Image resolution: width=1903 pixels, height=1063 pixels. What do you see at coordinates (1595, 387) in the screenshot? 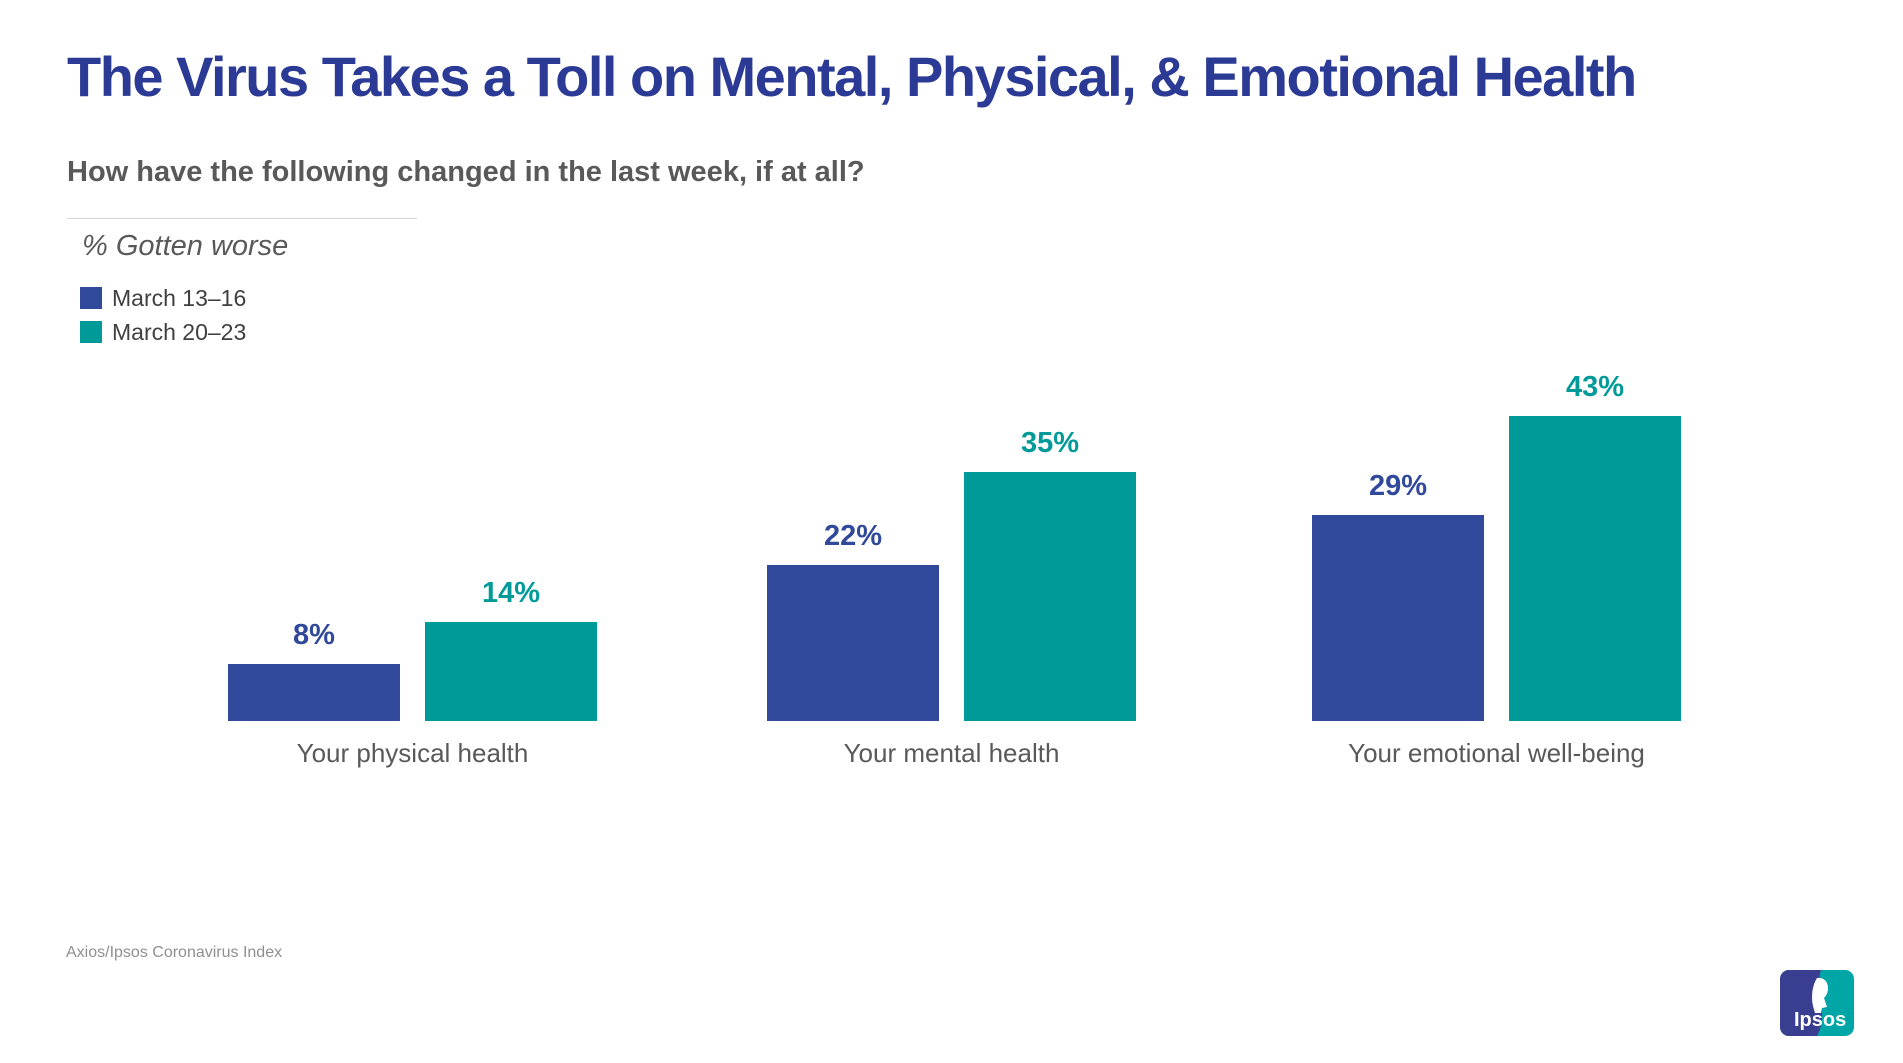
I see `bar-value-label: 43%` at bounding box center [1595, 387].